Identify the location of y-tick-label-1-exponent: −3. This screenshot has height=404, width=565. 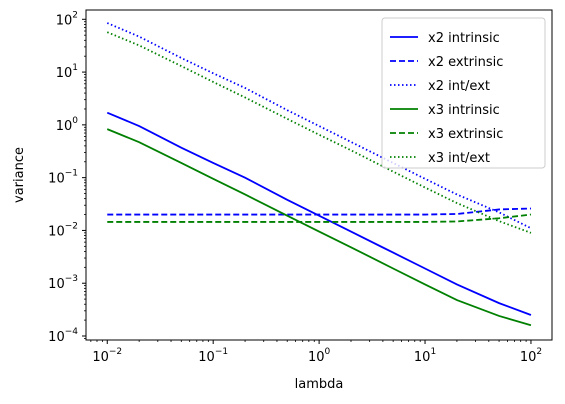
(71, 279).